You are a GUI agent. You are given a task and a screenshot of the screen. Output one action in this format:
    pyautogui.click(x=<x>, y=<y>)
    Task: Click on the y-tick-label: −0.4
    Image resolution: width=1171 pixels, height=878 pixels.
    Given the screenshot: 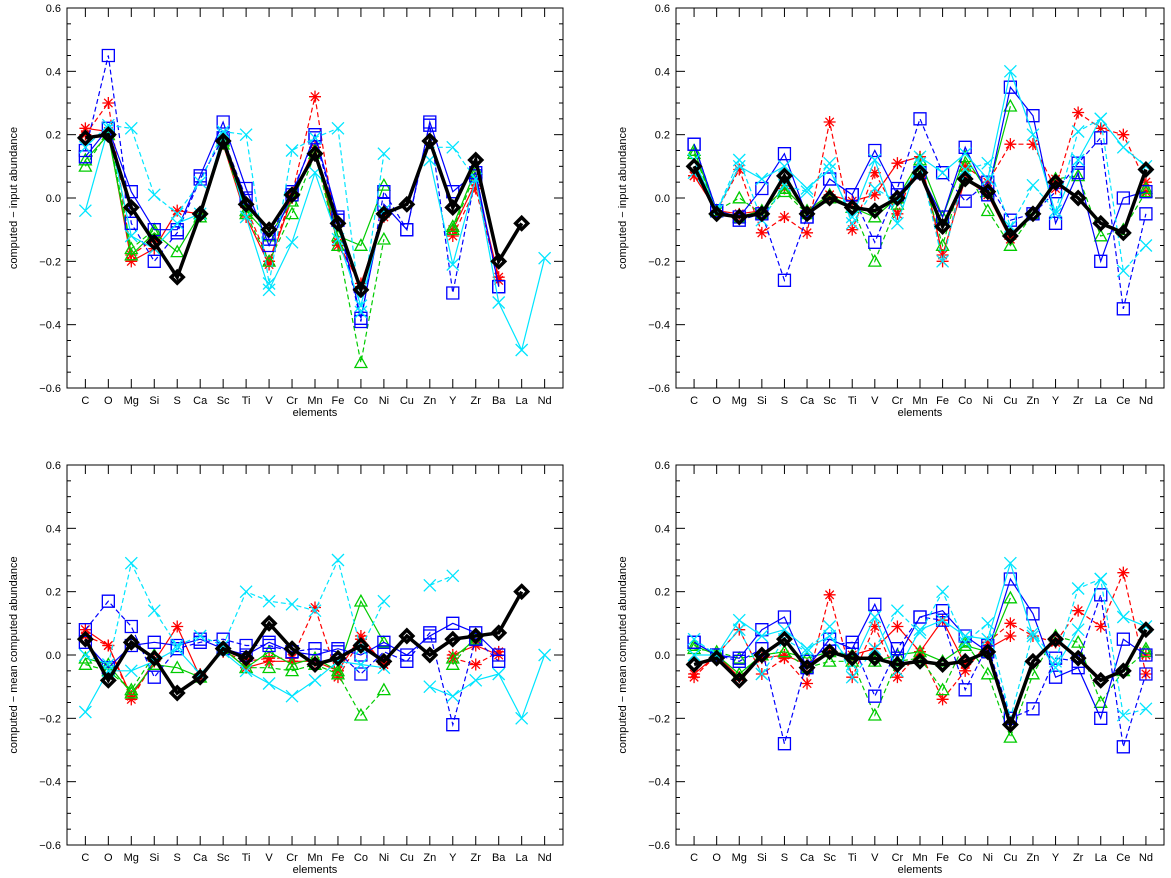 What is the action you would take?
    pyautogui.click(x=659, y=326)
    